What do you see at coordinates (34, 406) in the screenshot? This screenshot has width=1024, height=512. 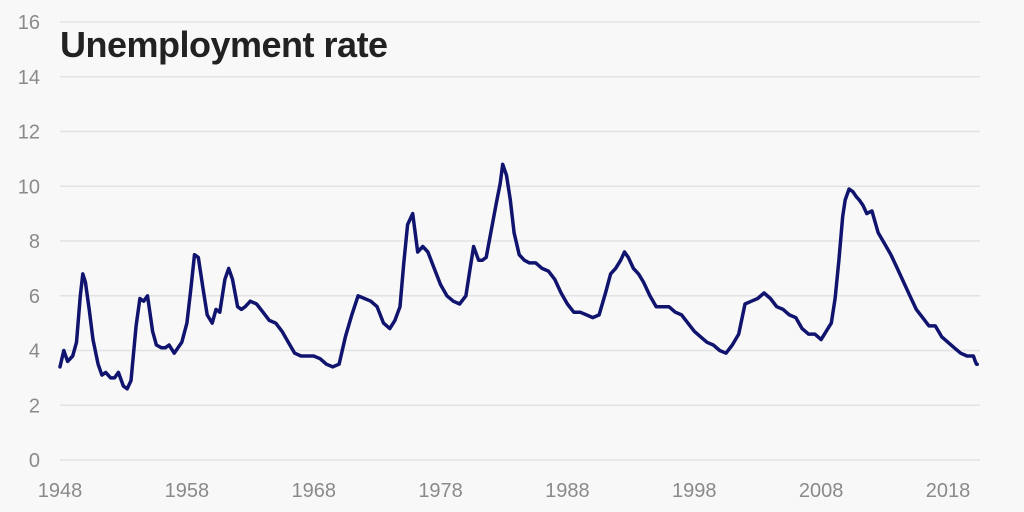 I see `y-tick-label: 2` at bounding box center [34, 406].